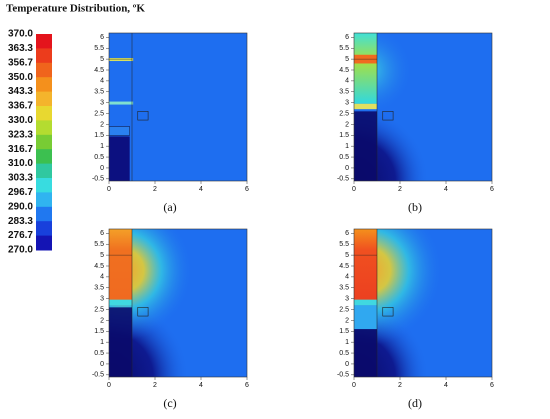 The image size is (550, 419). I want to click on y-tick-label: 4.5, so click(99, 70).